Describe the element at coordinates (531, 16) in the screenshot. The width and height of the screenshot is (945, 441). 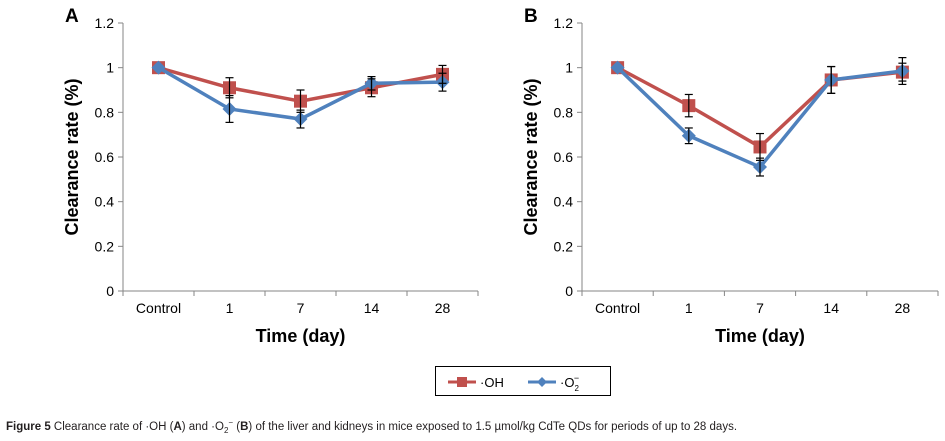
I see `panel-label: B` at that location.